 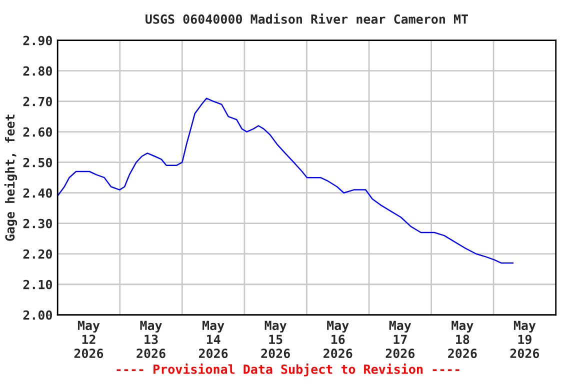 I want to click on y-tick-label: 2.90, so click(x=37, y=41).